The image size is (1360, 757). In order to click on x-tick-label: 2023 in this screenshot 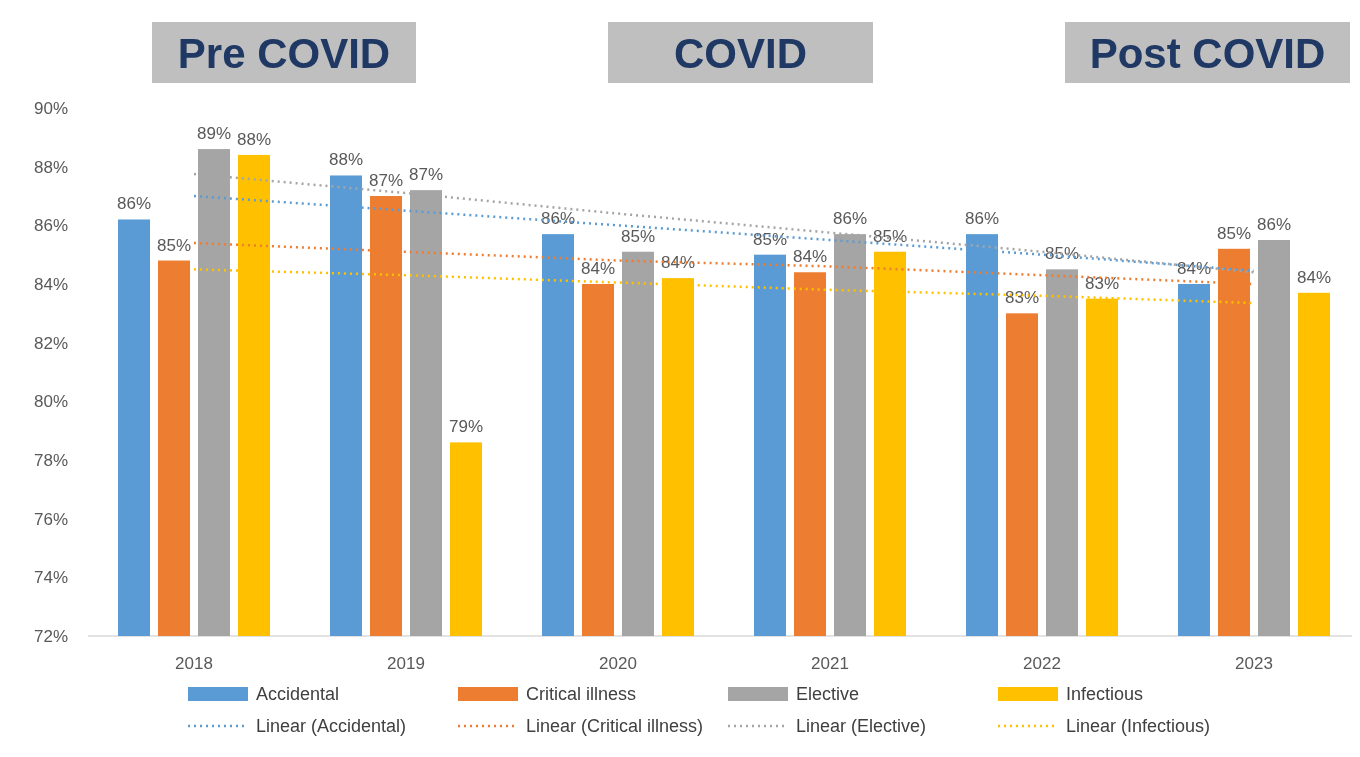, I will do `click(1254, 663)`.